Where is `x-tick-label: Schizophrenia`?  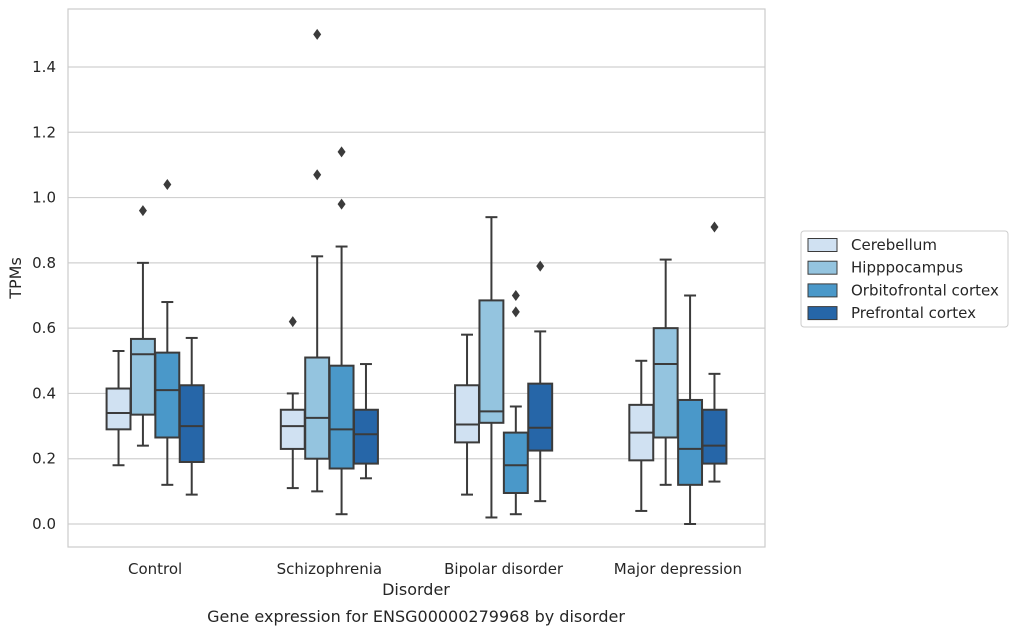
x-tick-label: Schizophrenia is located at coordinates (329, 569).